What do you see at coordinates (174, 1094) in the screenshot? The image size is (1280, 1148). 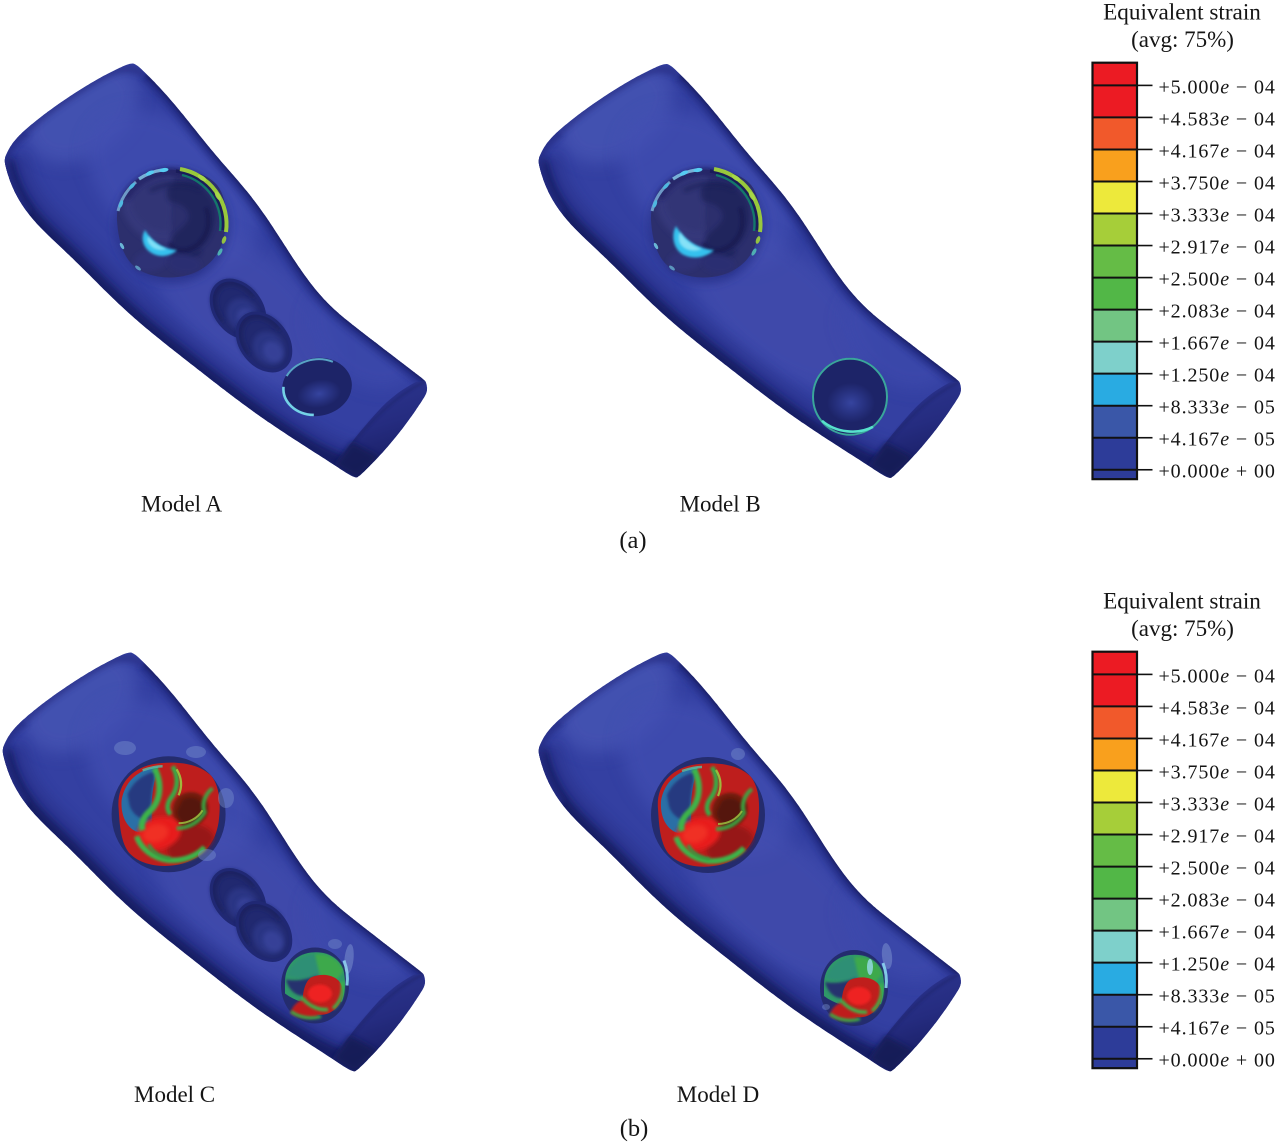 I see `svg-text: Model C` at bounding box center [174, 1094].